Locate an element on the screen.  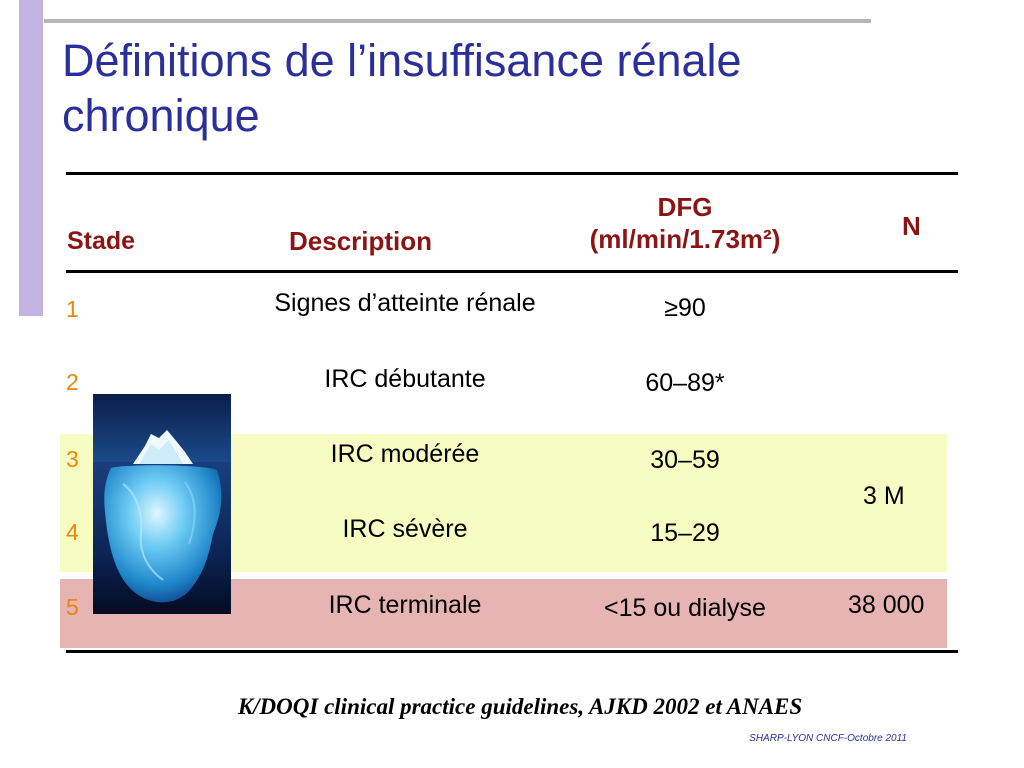
description-stage-5: IRC terminale is located at coordinates (405, 605).